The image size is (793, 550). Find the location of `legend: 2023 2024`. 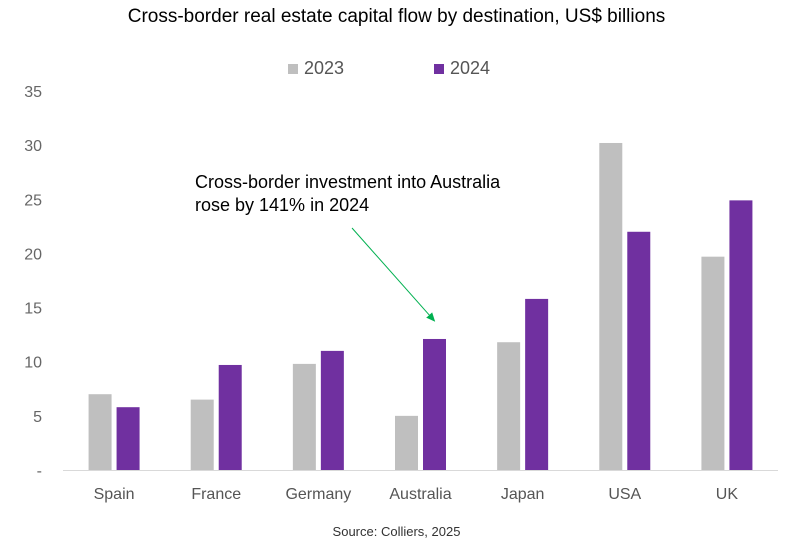

legend: 2023 2024 is located at coordinates (396, 70).